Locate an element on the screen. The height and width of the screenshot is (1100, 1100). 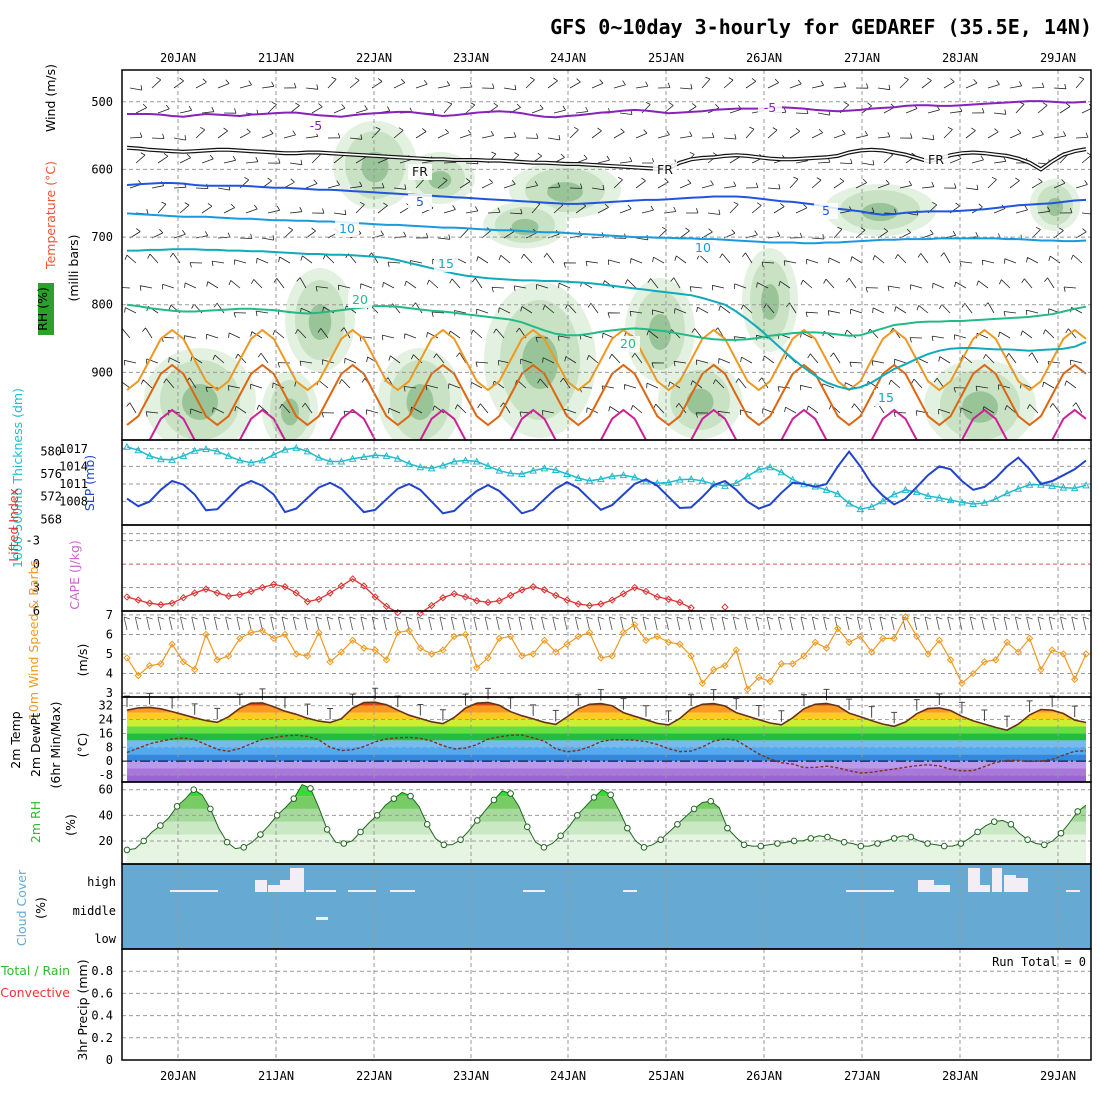
panel-frame is located at coordinates (606, 1004).